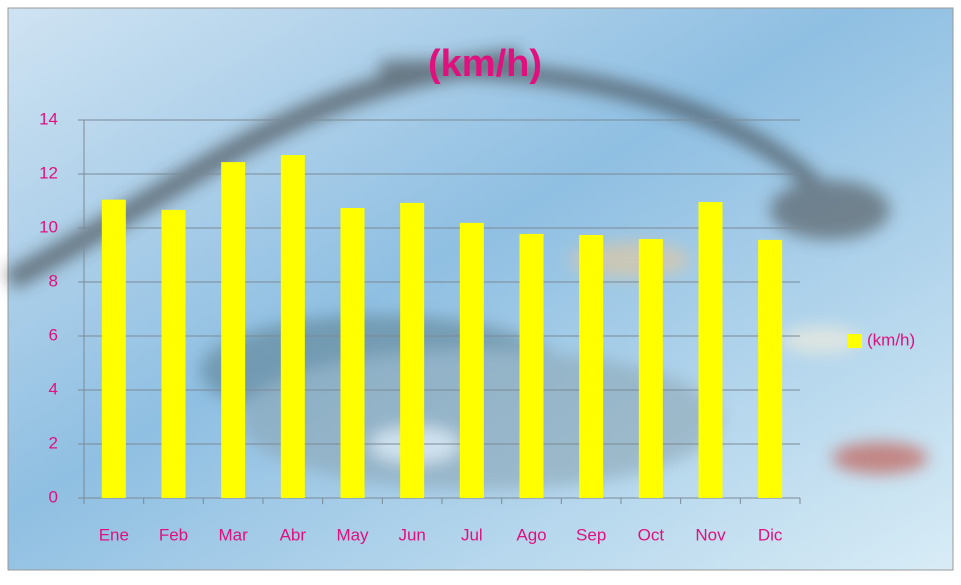  Describe the element at coordinates (48, 226) in the screenshot. I see `y-tick-label: 10` at that location.